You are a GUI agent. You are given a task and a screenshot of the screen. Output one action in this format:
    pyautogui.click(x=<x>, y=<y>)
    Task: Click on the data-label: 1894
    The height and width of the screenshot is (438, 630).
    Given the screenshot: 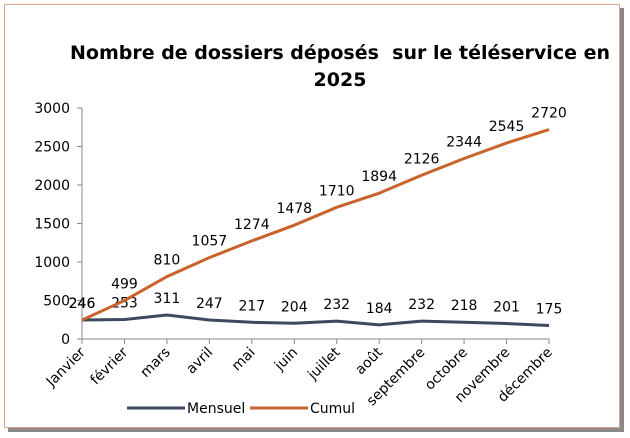 What is the action you would take?
    pyautogui.click(x=379, y=177)
    